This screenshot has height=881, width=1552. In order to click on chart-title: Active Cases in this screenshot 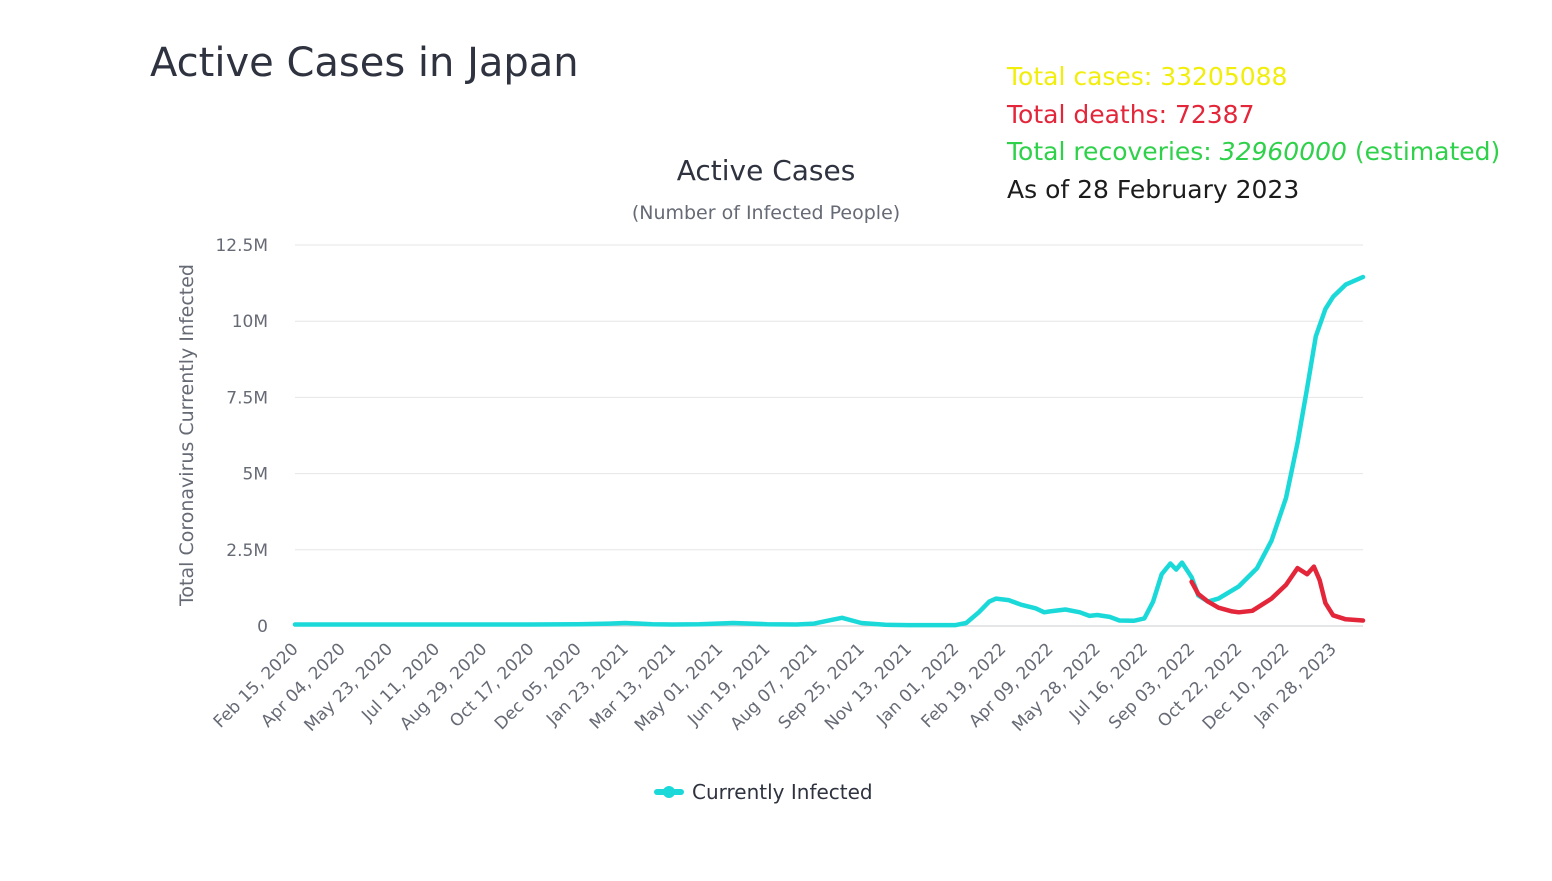, I will do `click(766, 170)`.